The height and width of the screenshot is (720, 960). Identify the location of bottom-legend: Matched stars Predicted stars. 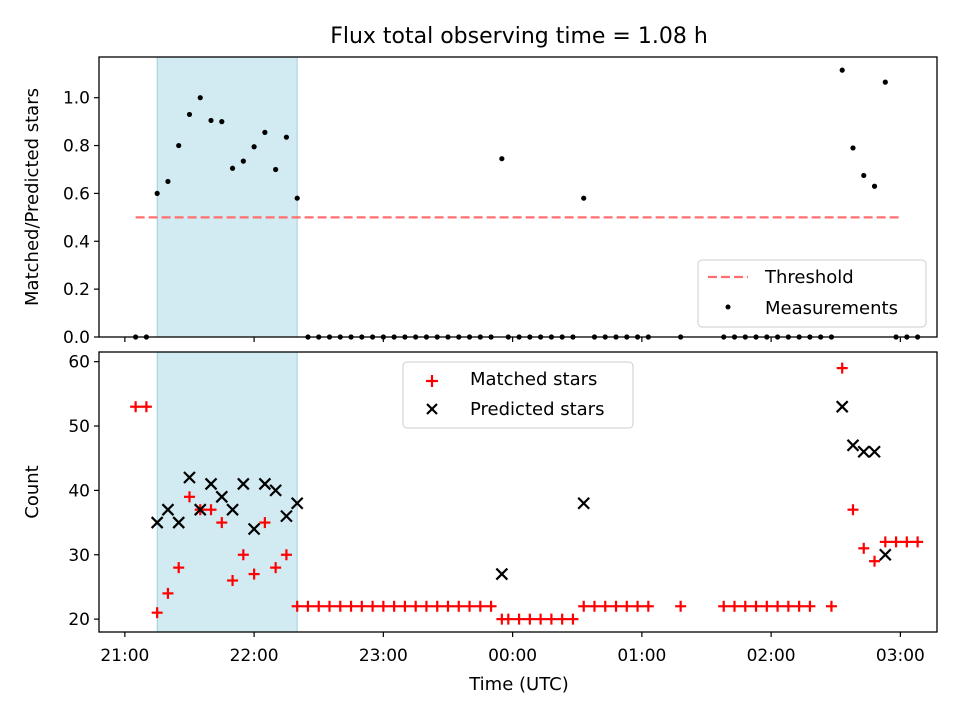
(518, 395).